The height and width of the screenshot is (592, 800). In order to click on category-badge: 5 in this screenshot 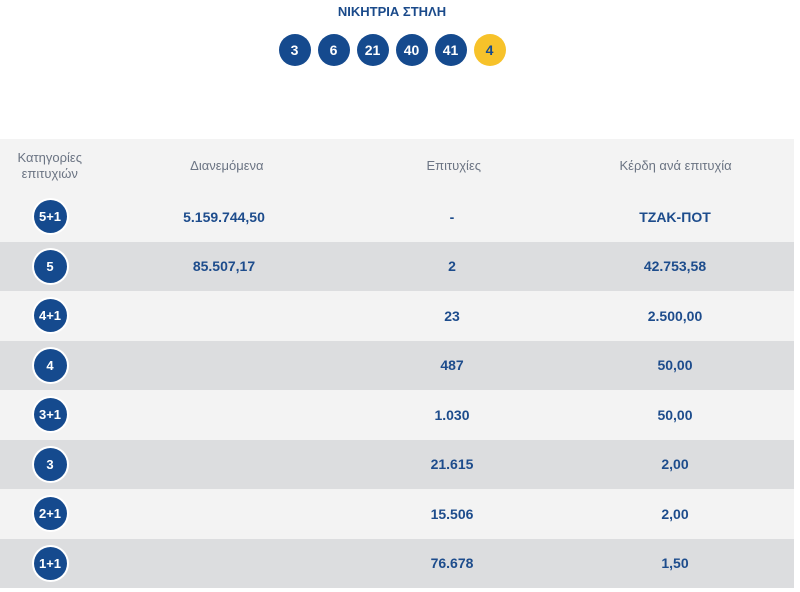, I will do `click(50, 266)`.